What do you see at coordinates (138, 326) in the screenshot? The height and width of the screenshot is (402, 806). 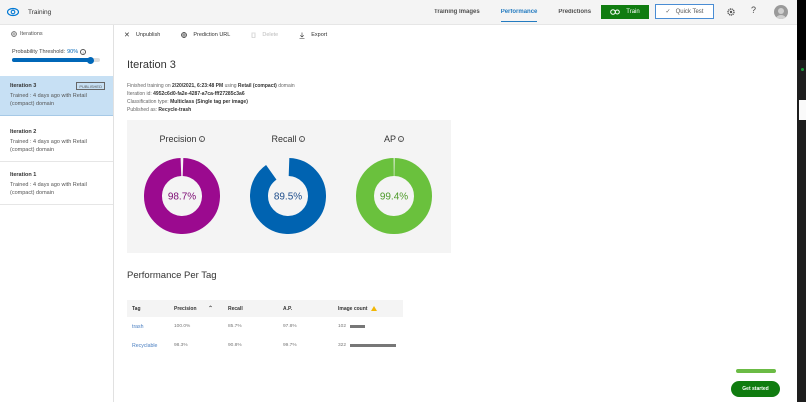 I see `tag-link: trash` at bounding box center [138, 326].